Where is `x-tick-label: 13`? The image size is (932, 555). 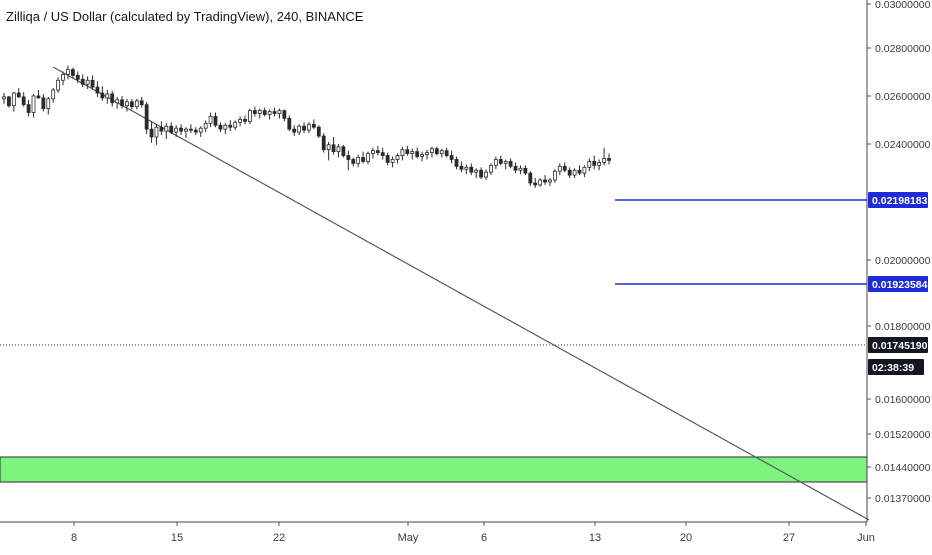
x-tick-label: 13 is located at coordinates (595, 538).